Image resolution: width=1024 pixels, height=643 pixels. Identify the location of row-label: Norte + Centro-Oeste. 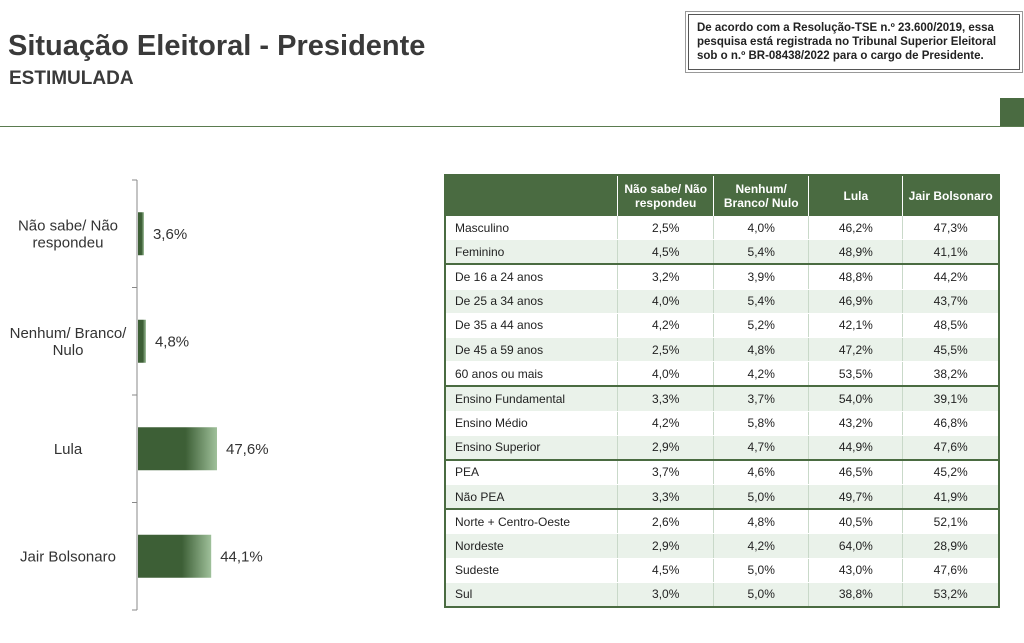
(531, 521).